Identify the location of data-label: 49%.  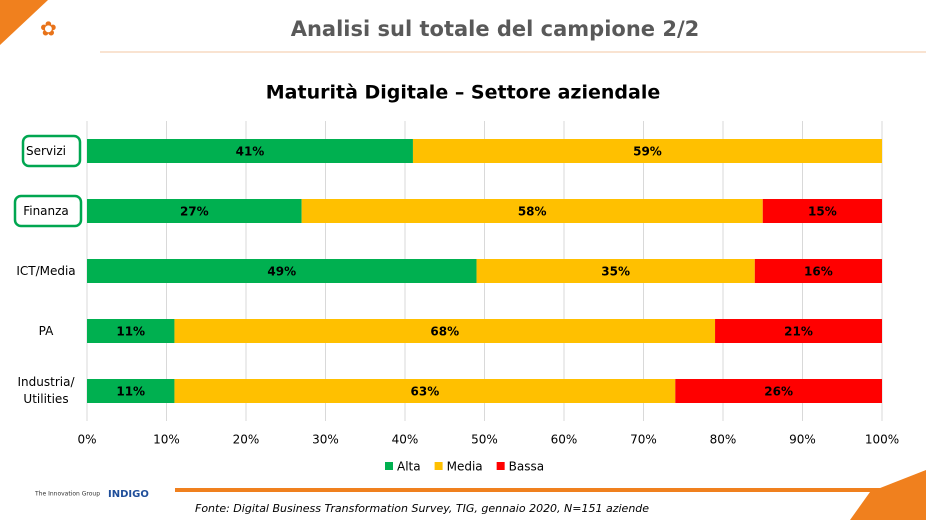
(281, 272).